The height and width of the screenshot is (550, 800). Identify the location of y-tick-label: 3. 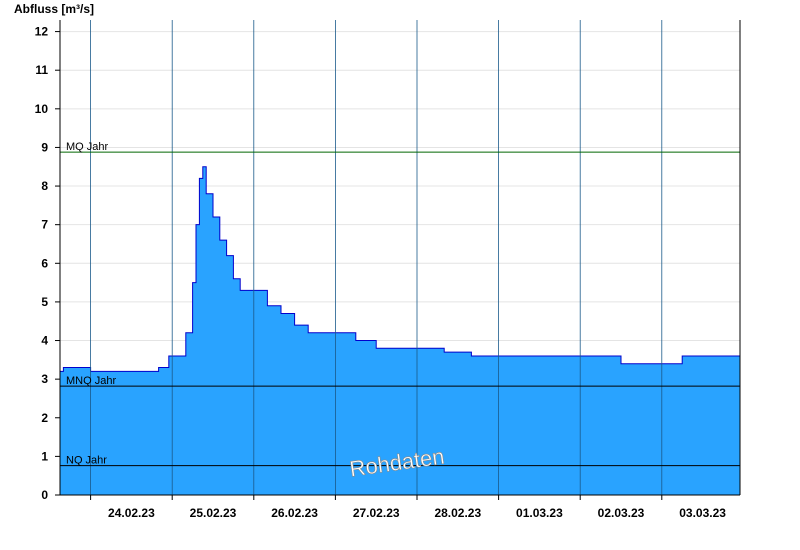
(44, 379).